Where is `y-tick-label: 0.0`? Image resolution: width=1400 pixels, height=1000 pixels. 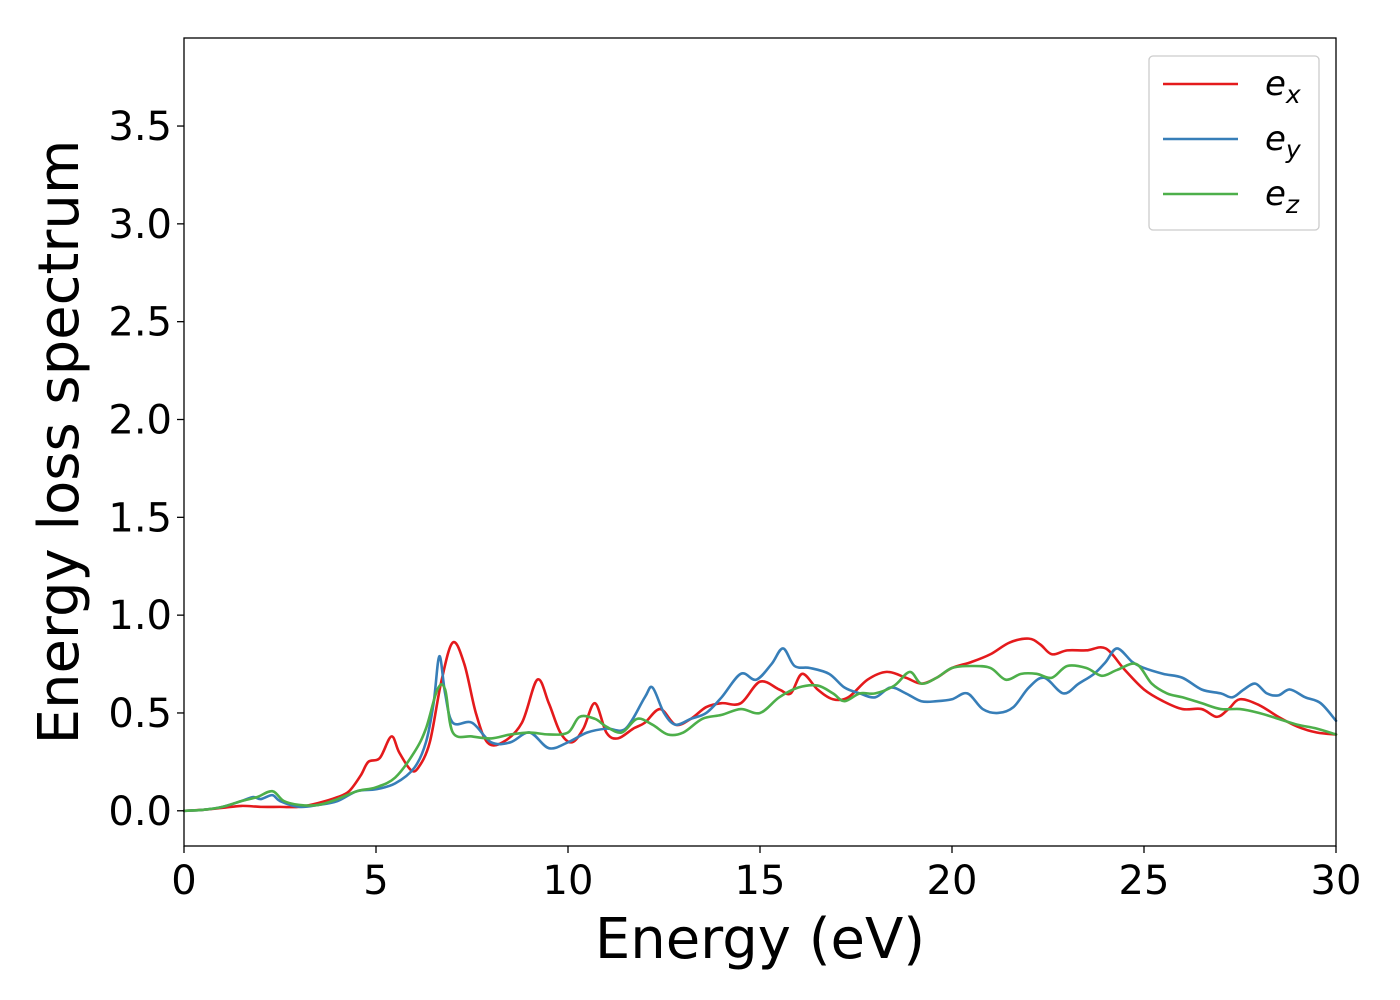 y-tick-label: 0.0 is located at coordinates (140, 812).